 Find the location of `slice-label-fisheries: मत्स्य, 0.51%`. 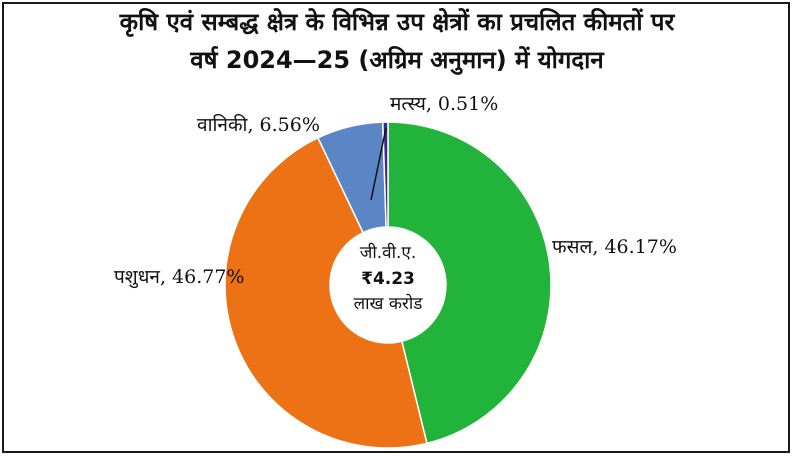

slice-label-fisheries: मत्स्य, 0.51% is located at coordinates (444, 104).